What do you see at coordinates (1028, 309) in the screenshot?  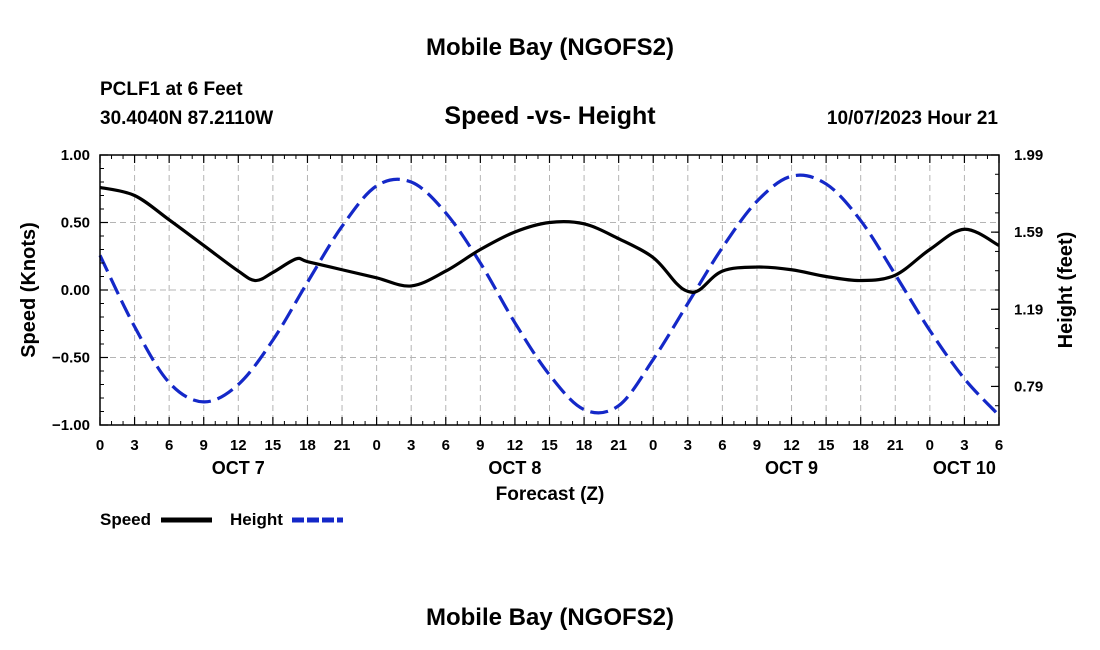 I see `y2-tick-label: 1.19` at bounding box center [1028, 309].